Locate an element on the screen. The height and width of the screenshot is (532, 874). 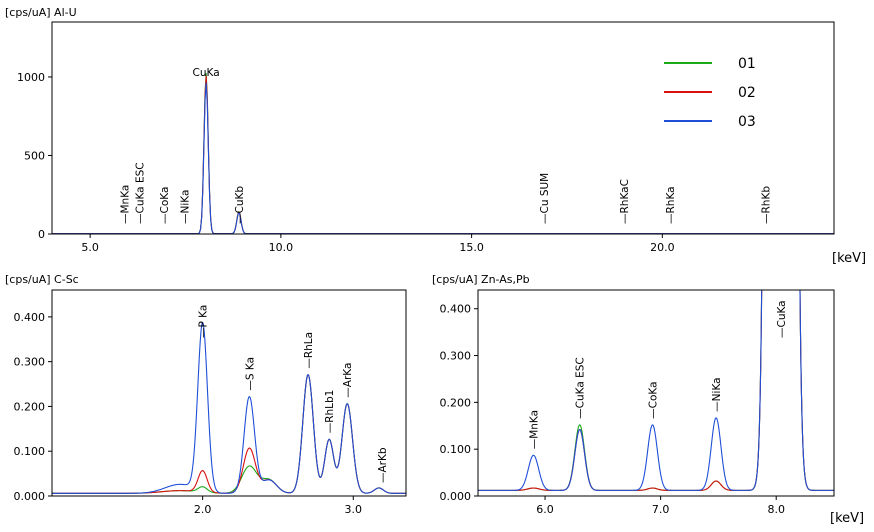
legend-label: 03 is located at coordinates (747, 122).